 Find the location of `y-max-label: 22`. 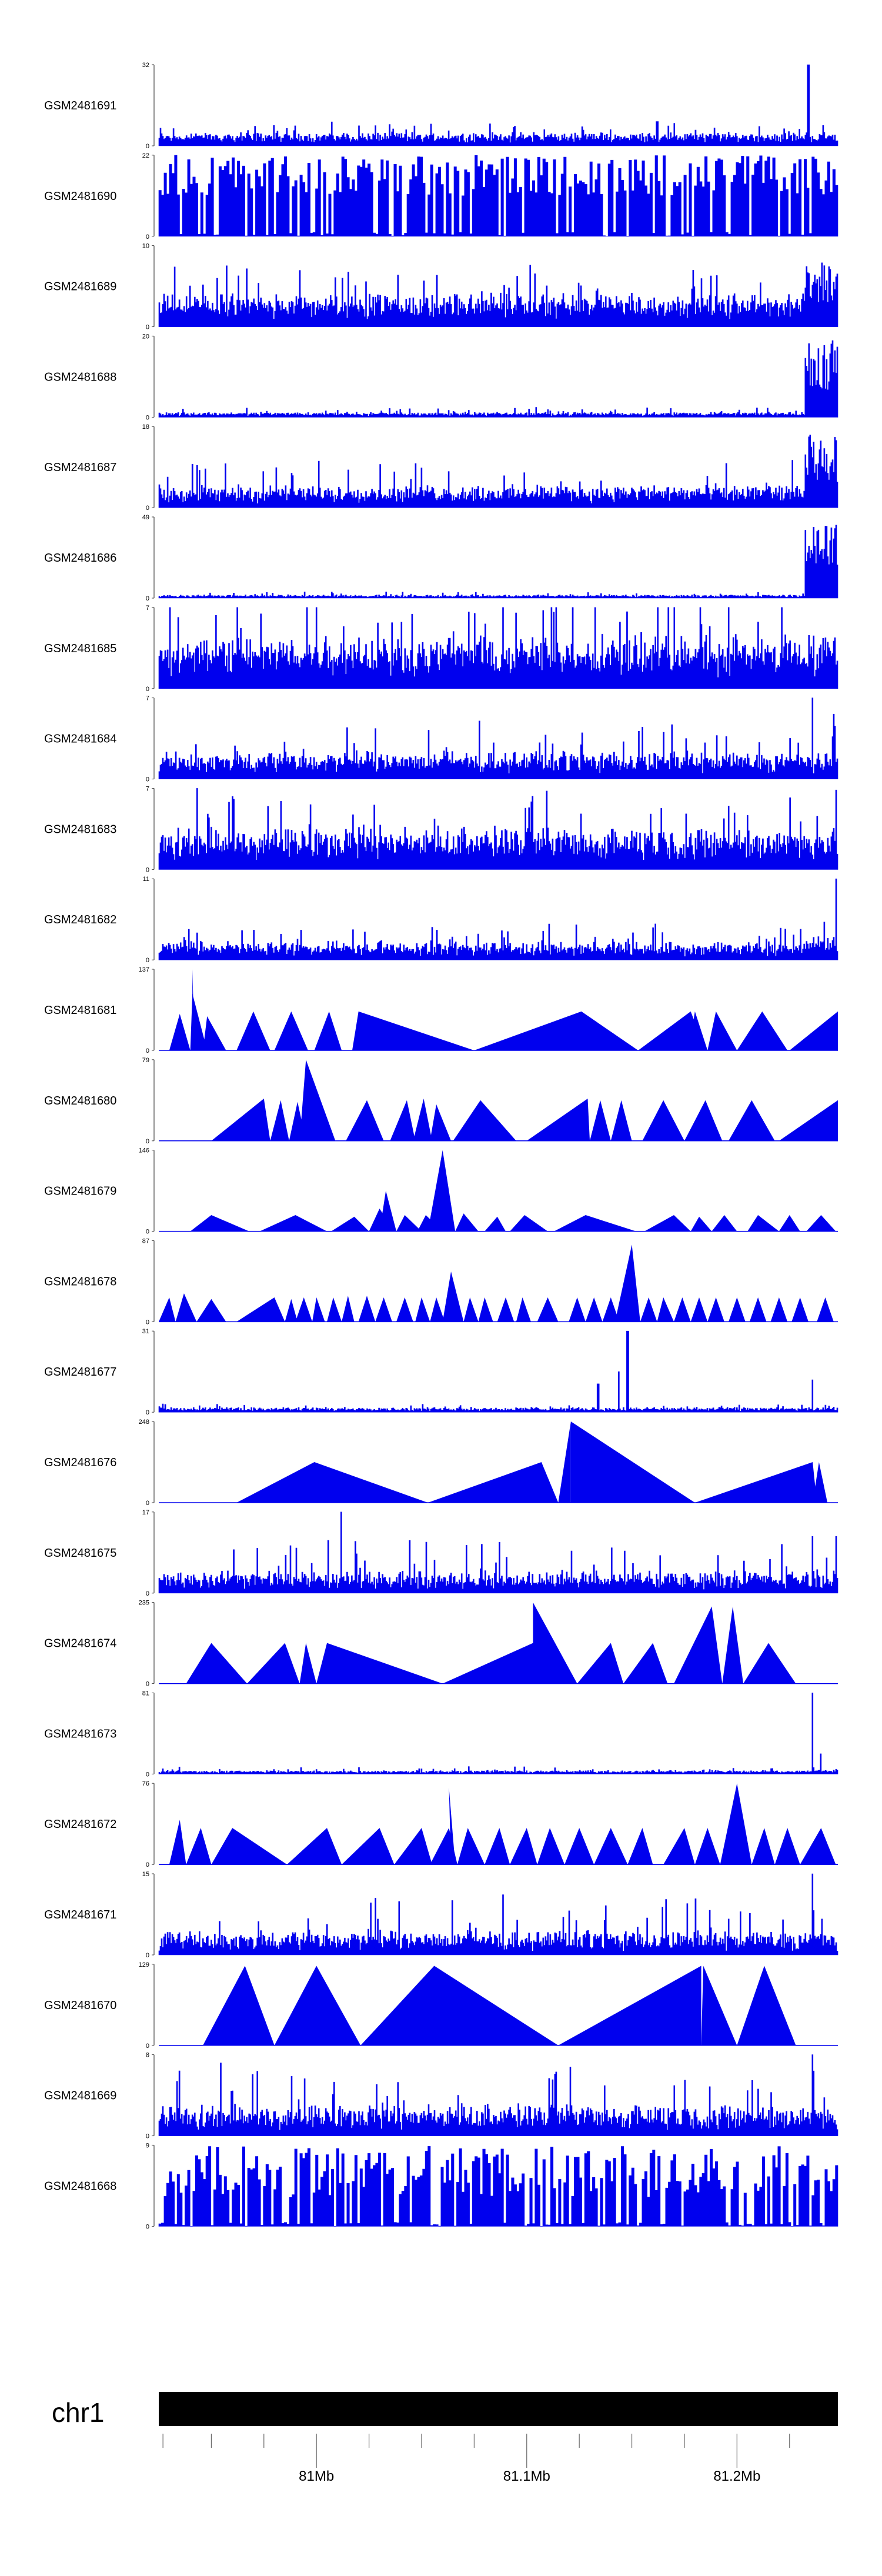

y-max-label: 22 is located at coordinates (145, 155).